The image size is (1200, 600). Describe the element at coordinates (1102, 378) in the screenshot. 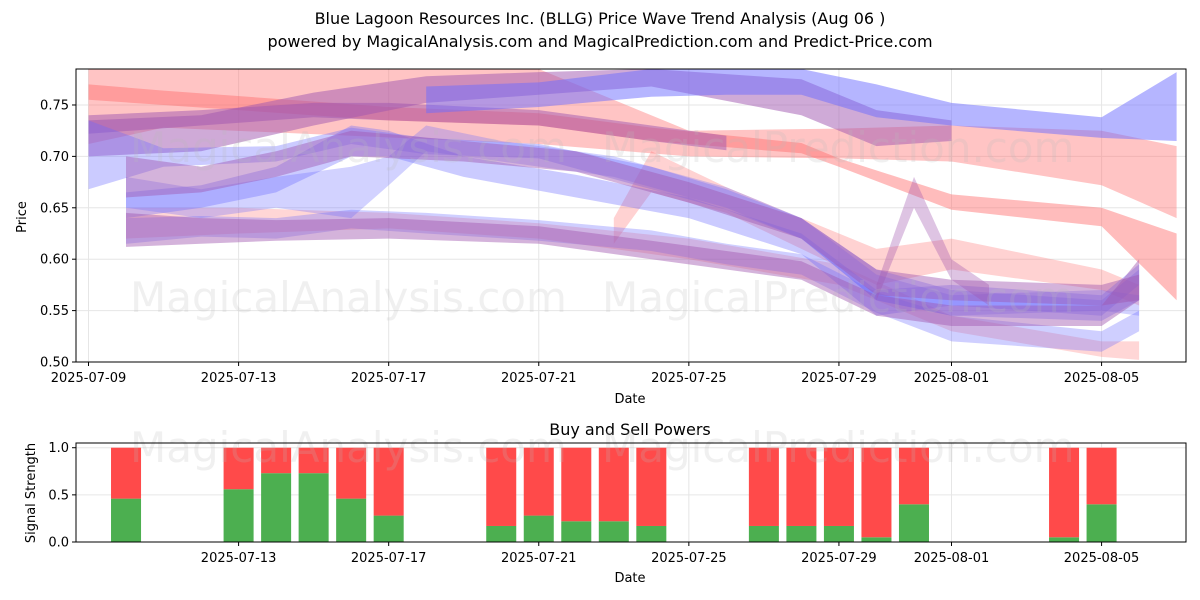

I see `price-x-tick-label: 2025-08-05` at that location.